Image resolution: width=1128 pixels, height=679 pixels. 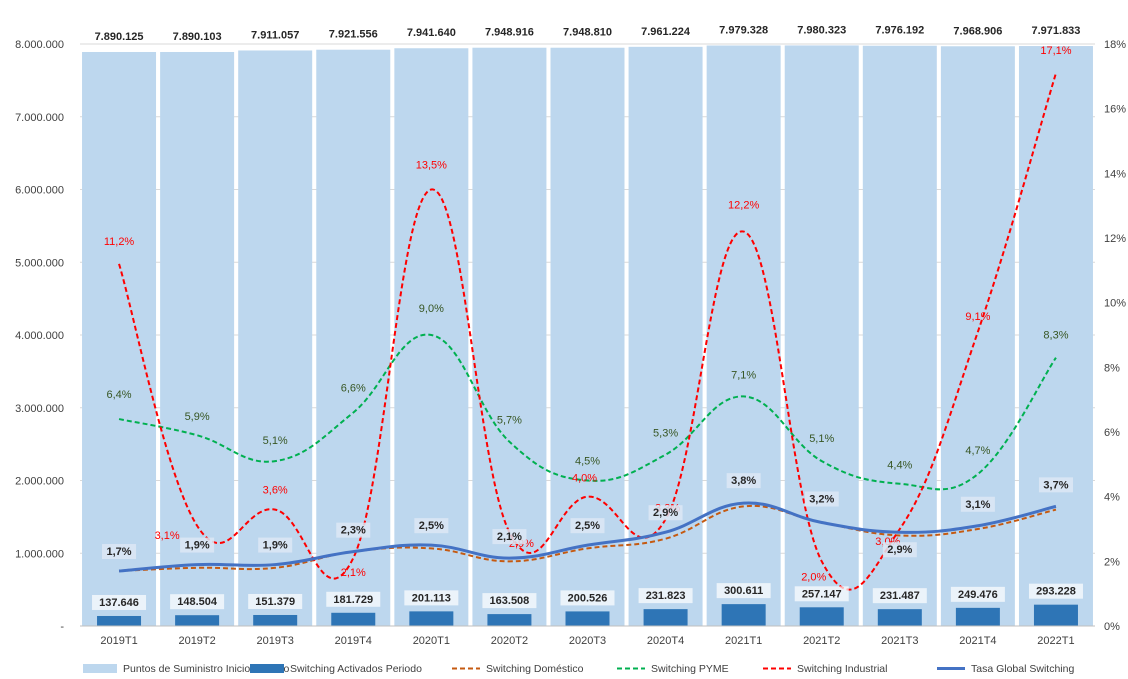 What do you see at coordinates (977, 31) in the screenshot?
I see `label-puntos-suministro: 7.968.906` at bounding box center [977, 31].